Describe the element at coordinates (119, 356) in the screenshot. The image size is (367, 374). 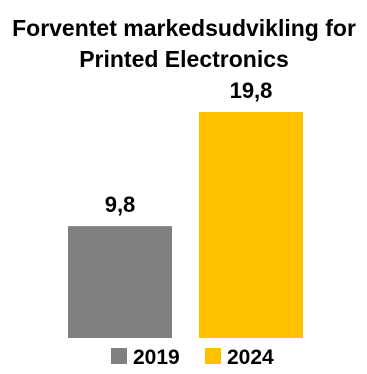
I see `legend-swatch-2019` at that location.